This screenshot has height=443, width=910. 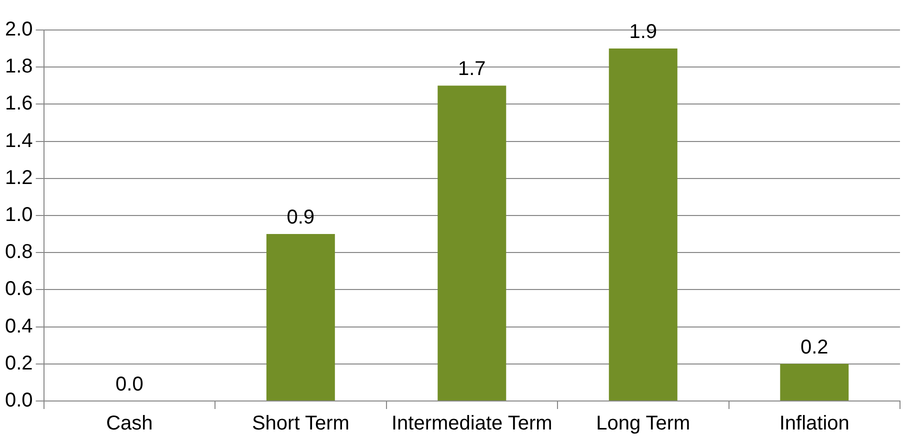 I want to click on data-label: 0.2, so click(x=814, y=347).